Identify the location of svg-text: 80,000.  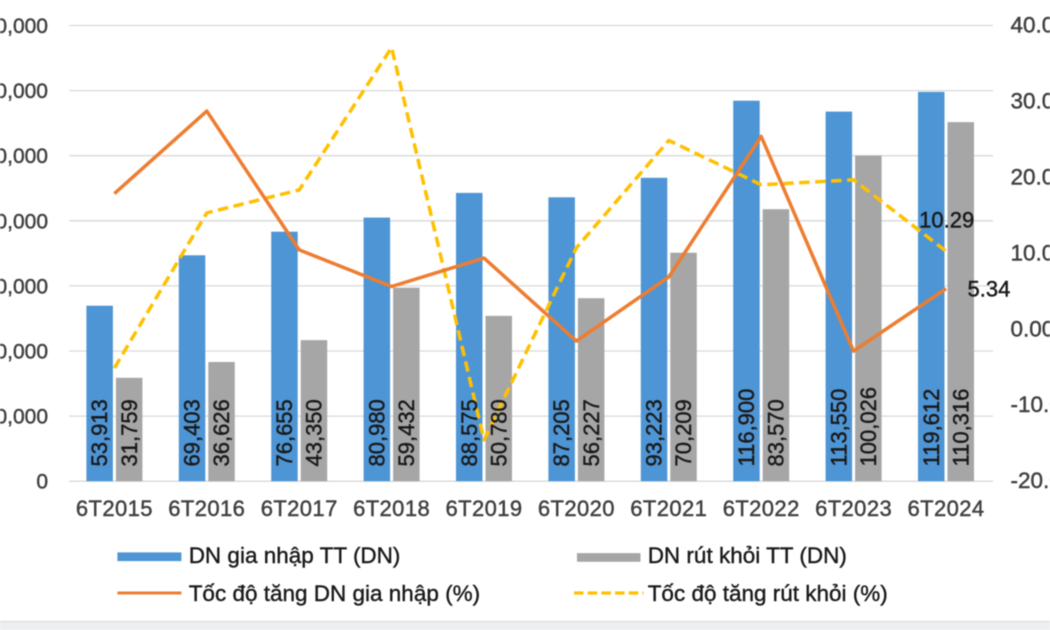
(24, 221).